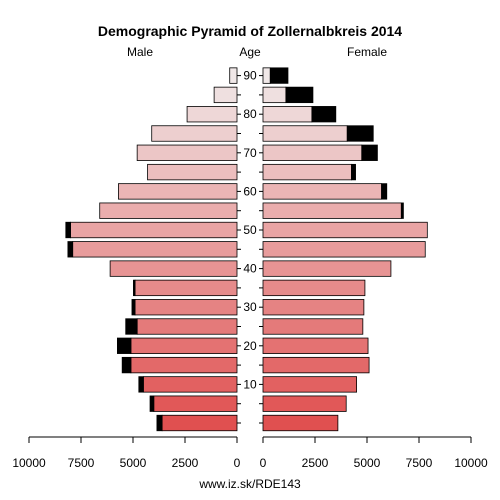  Describe the element at coordinates (140, 52) in the screenshot. I see `male-label: Male` at that location.